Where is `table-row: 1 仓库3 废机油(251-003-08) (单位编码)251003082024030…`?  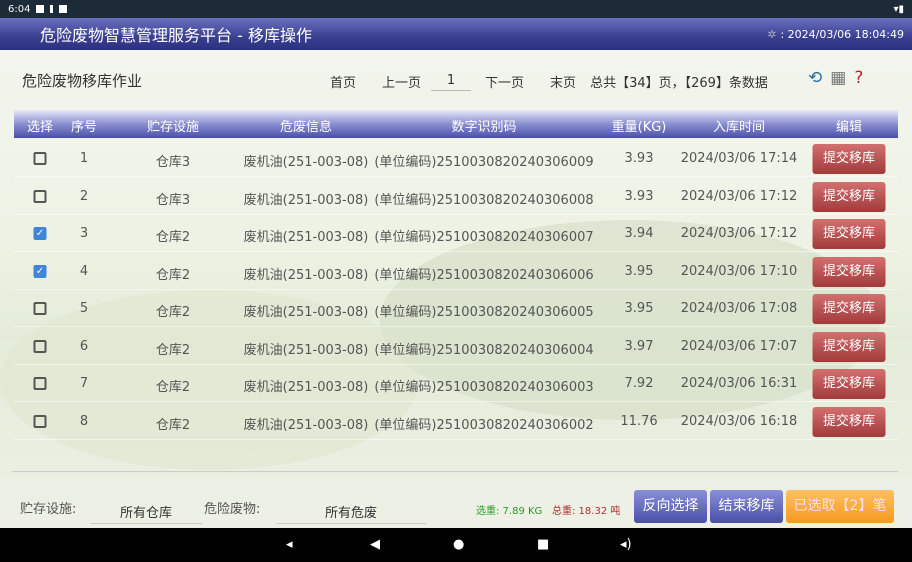
table-row: 1 仓库3 废机油(251-003-08) (单位编码)251003082024030… is located at coordinates (456, 158).